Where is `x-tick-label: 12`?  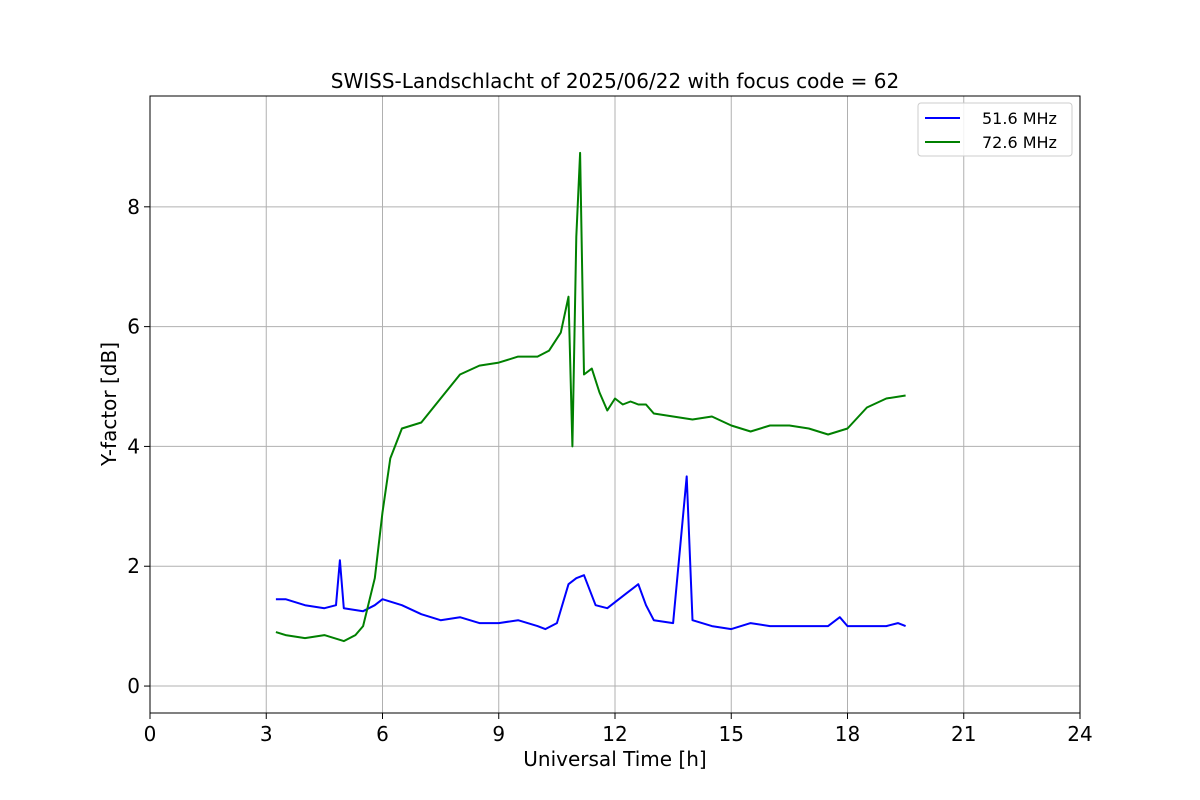
x-tick-label: 12 is located at coordinates (614, 734).